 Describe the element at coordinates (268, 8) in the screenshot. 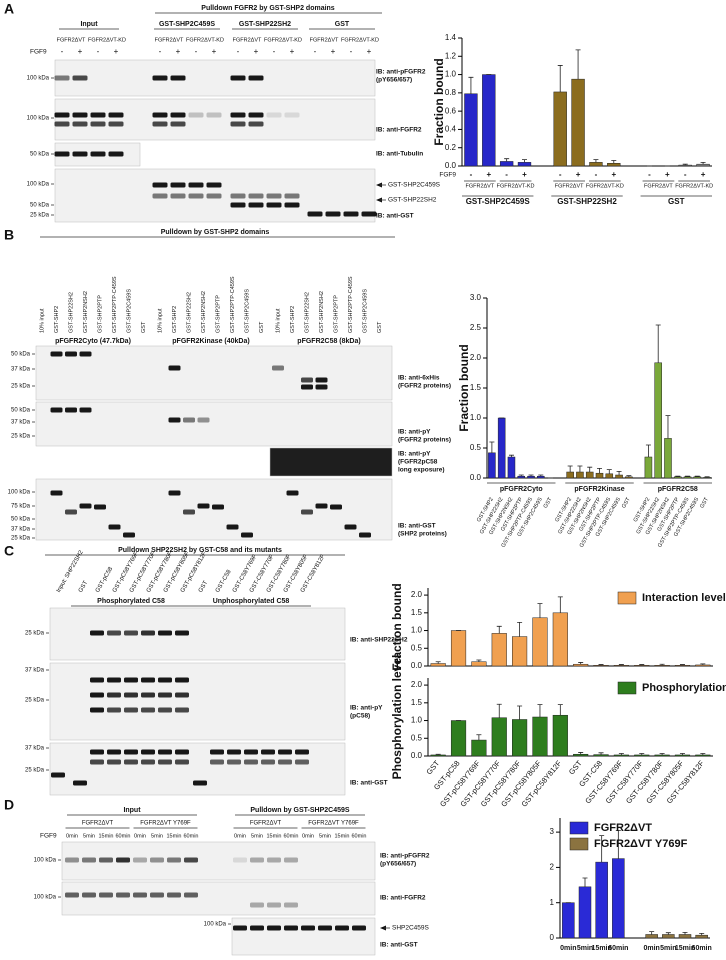

I see `blot-title: Pulldown FGFR2 by GST-SHP2 domains` at that location.